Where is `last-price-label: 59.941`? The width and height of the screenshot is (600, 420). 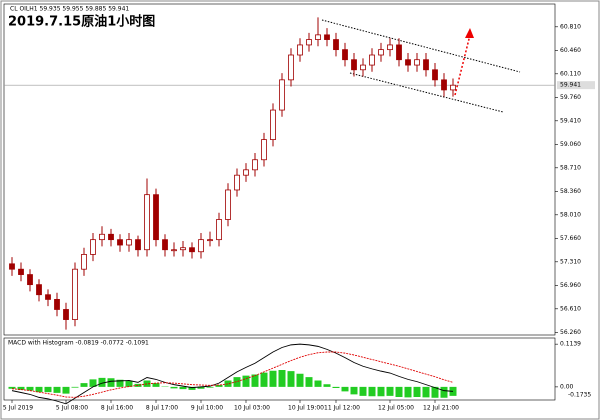 last-price-label: 59.941 is located at coordinates (570, 85).